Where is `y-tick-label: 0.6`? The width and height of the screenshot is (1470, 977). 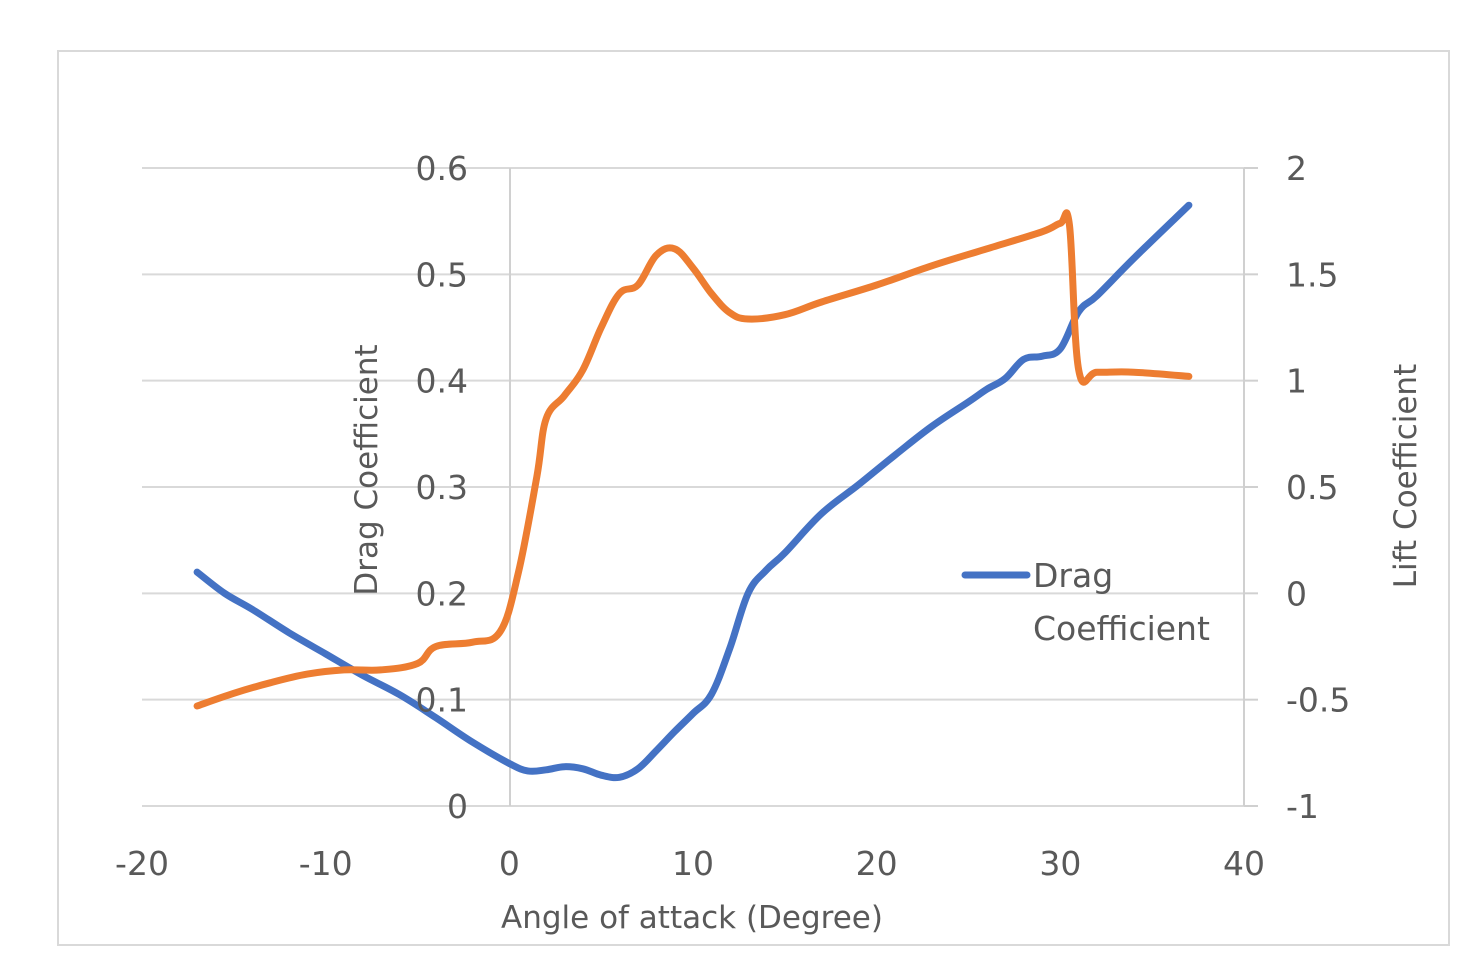 y-tick-label: 0.6 is located at coordinates (442, 168).